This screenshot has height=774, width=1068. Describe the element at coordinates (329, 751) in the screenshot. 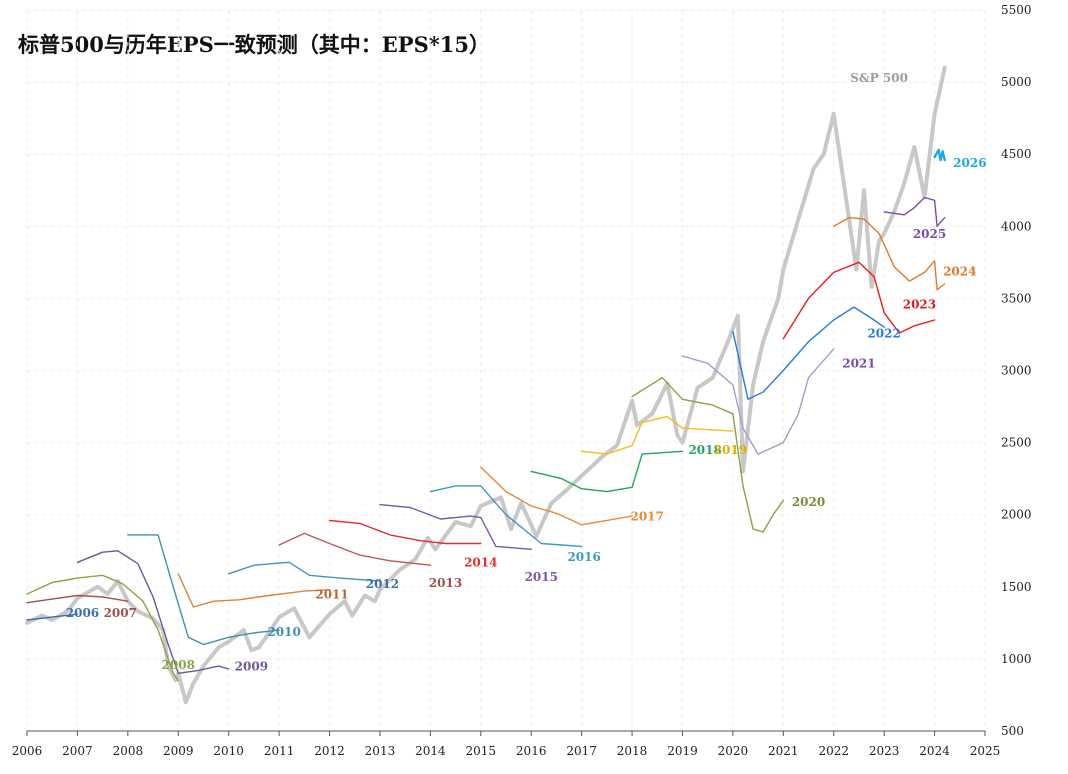

I see `x-tick-label: 2012` at that location.